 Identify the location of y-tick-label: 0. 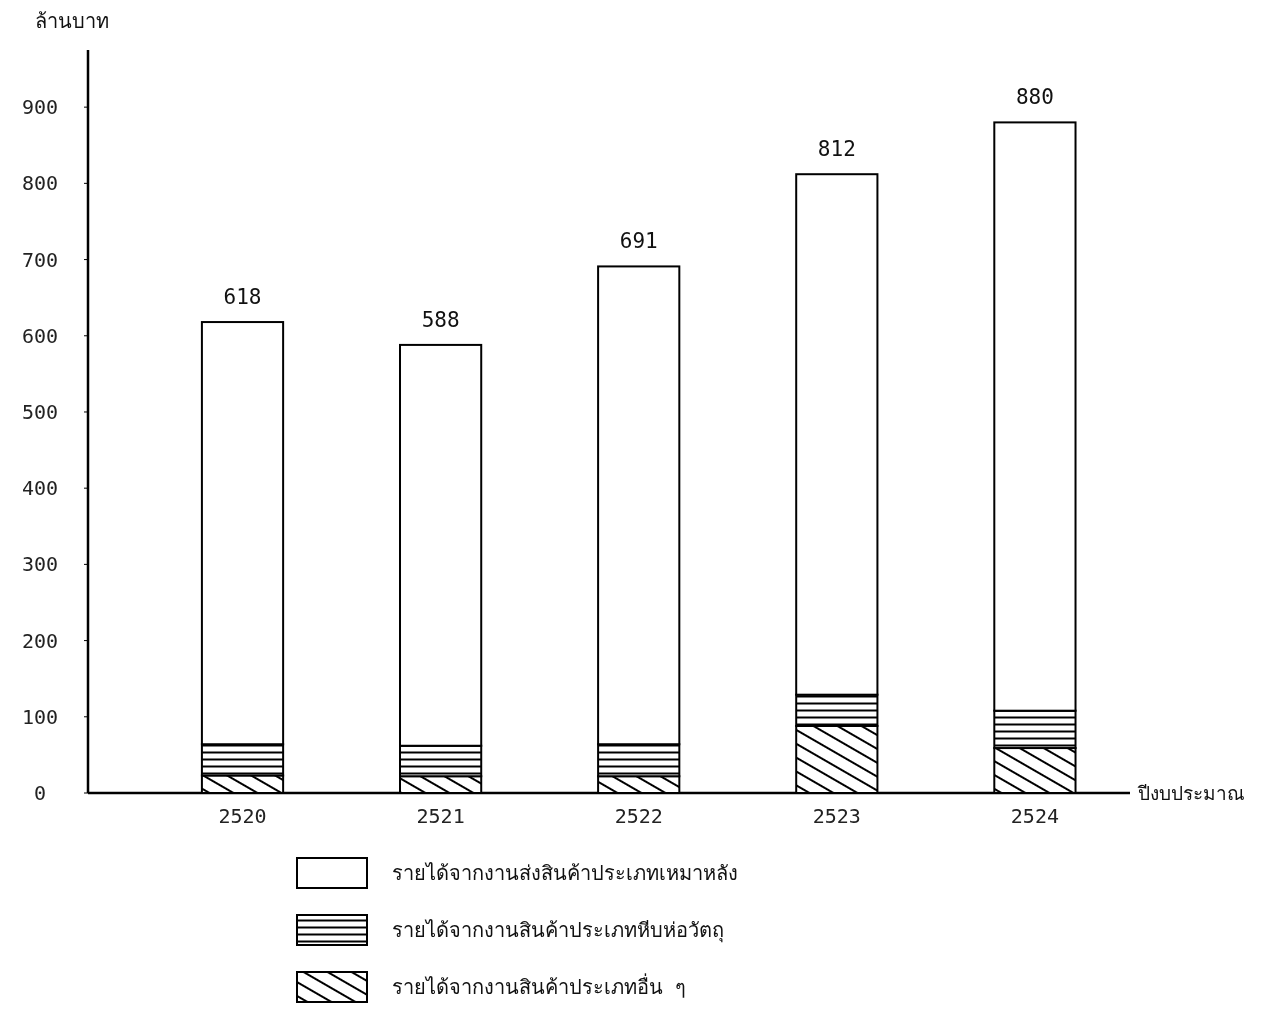
(40, 793).